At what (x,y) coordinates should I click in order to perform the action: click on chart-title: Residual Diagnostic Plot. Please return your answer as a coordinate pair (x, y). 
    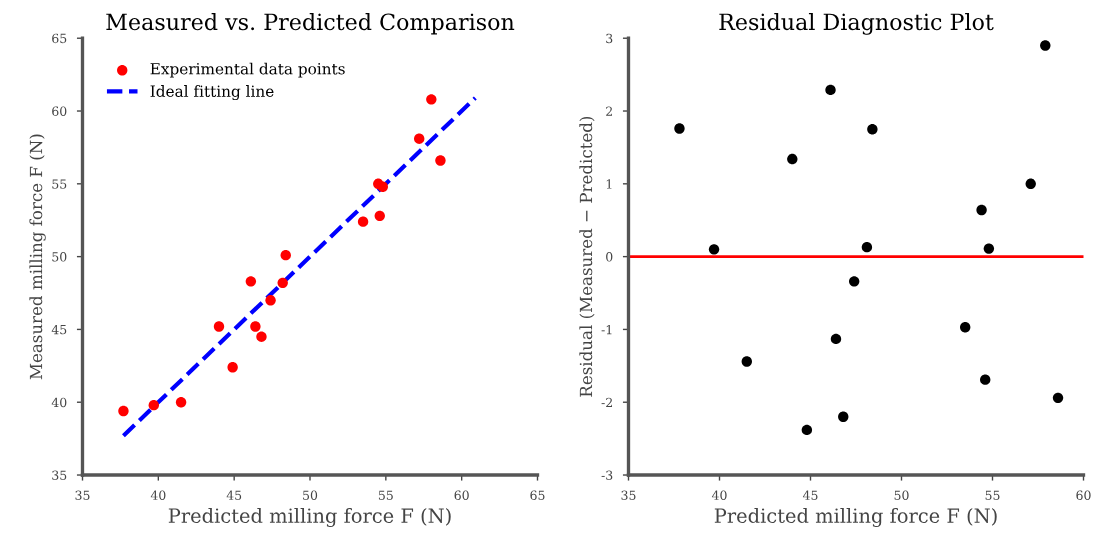
    Looking at the image, I should click on (856, 24).